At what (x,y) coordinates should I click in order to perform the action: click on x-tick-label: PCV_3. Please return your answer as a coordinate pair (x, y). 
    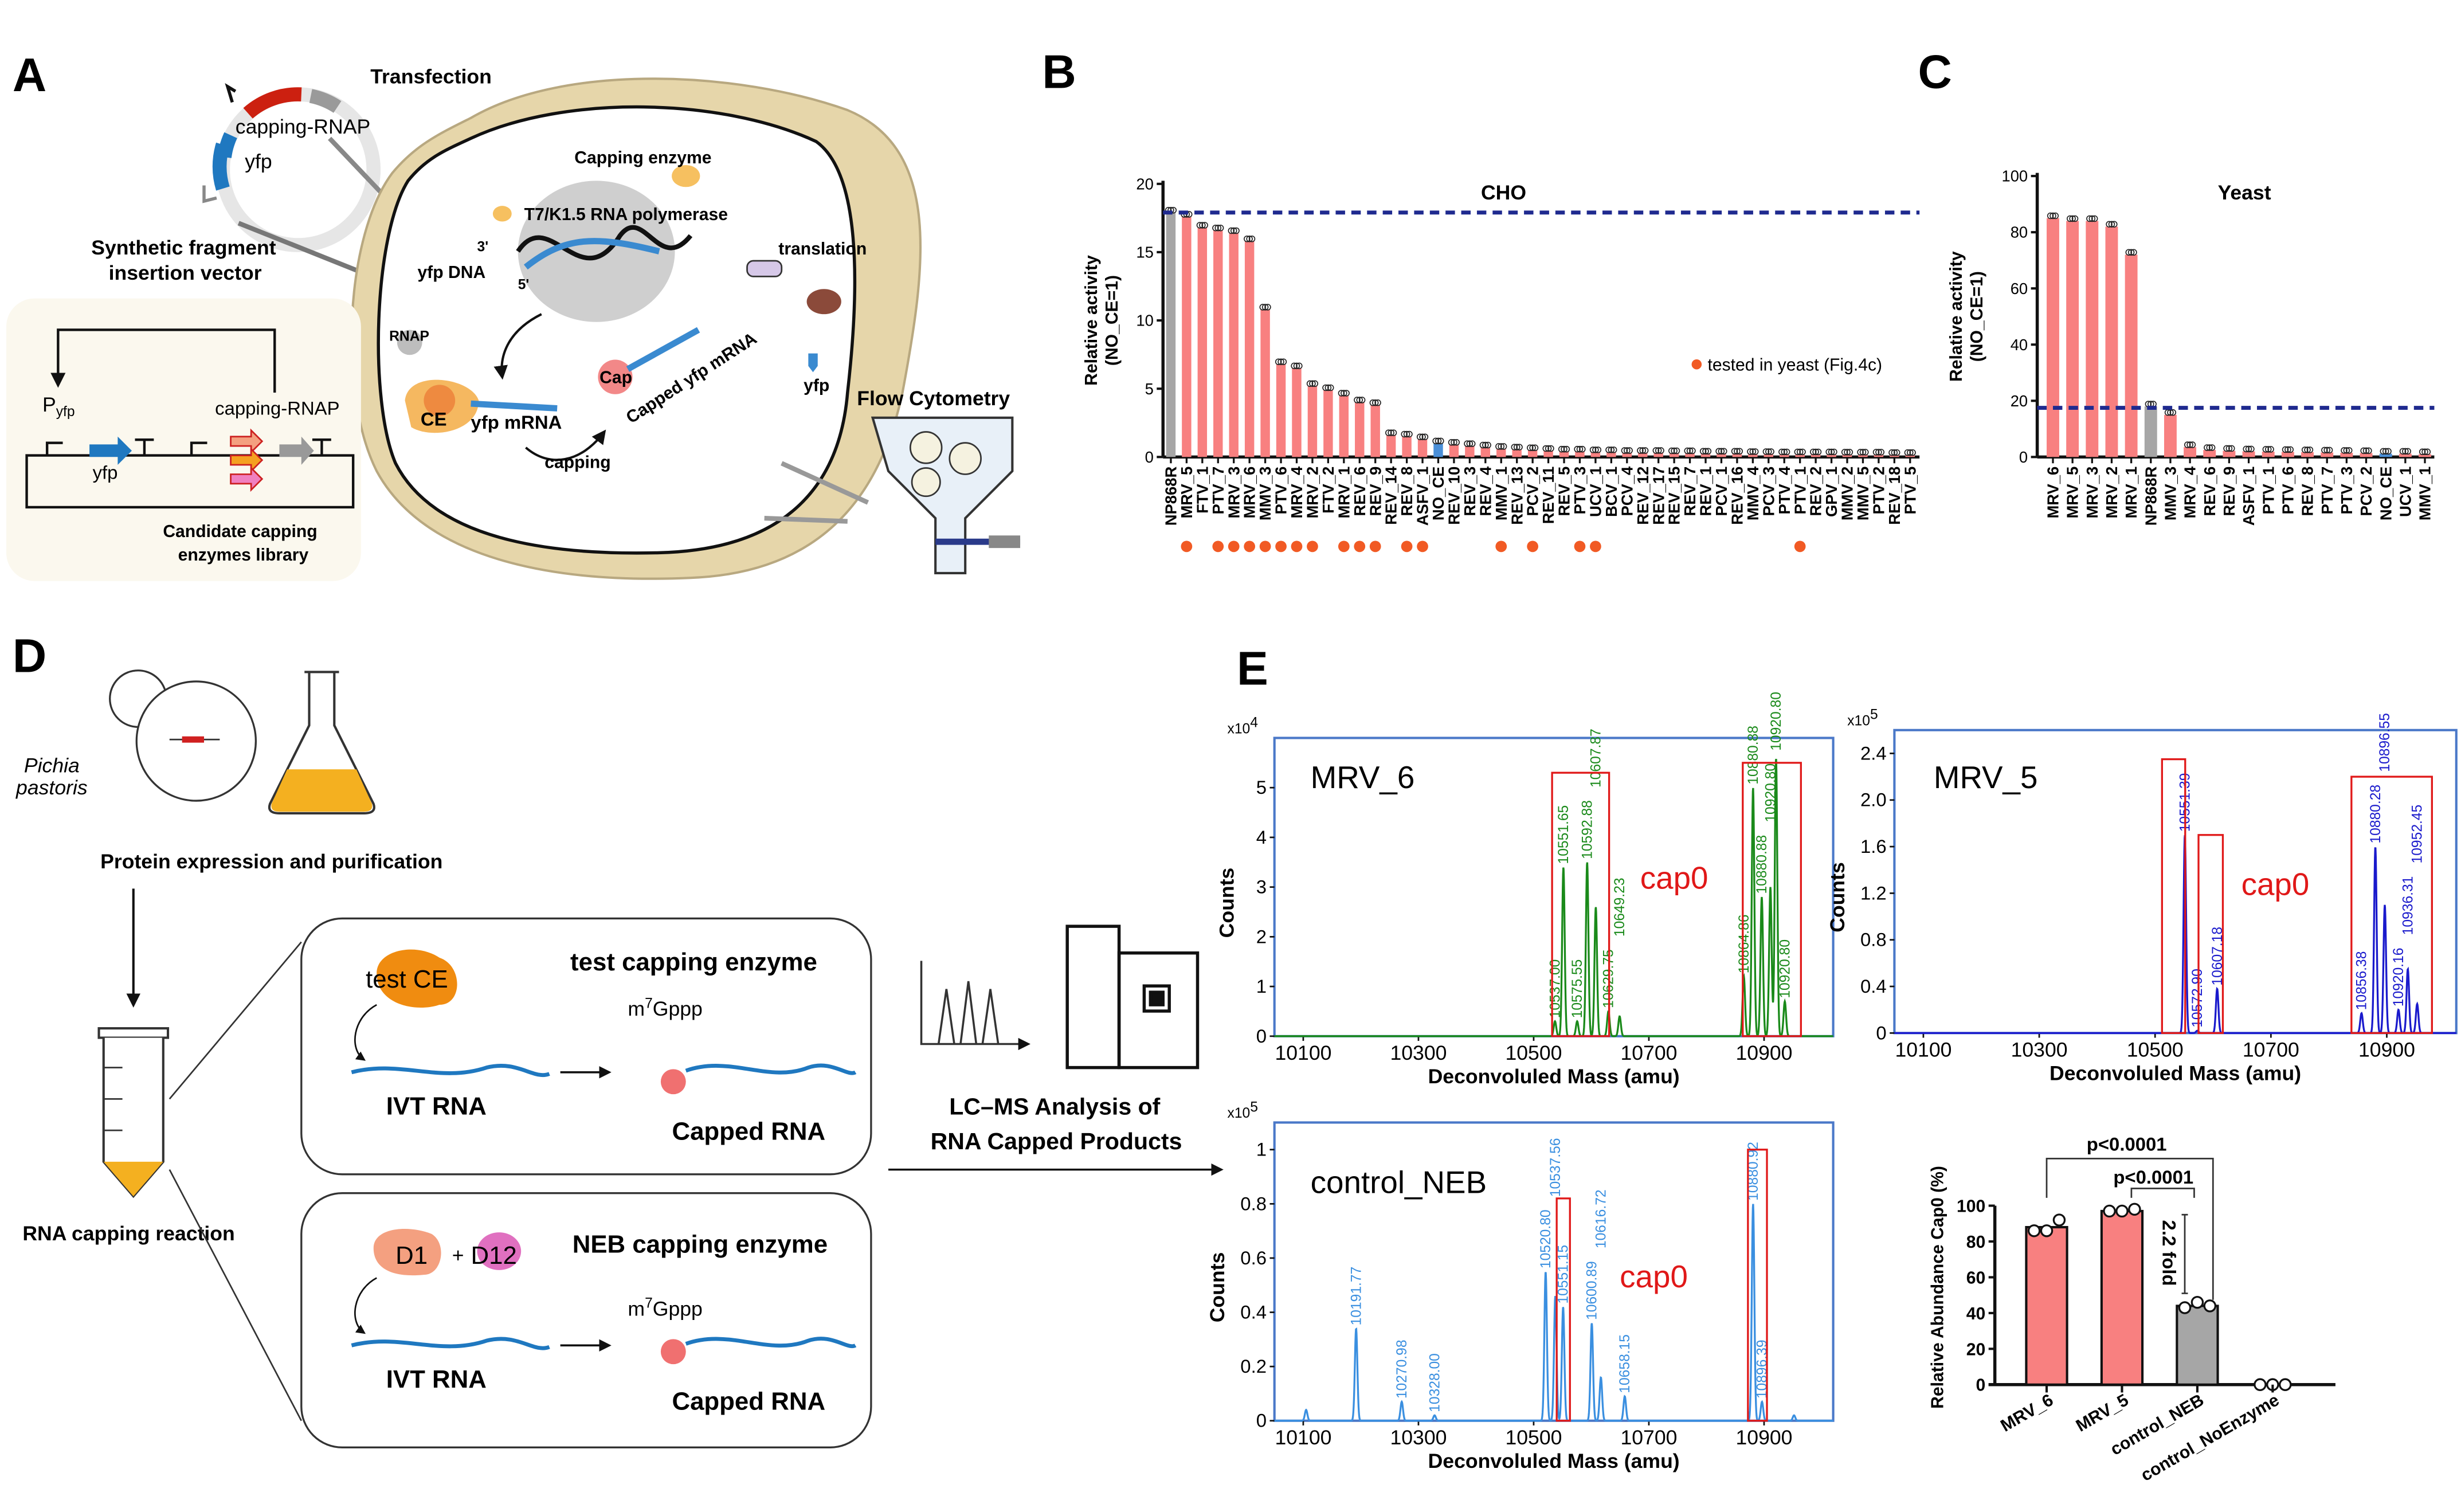
    Looking at the image, I should click on (1768, 491).